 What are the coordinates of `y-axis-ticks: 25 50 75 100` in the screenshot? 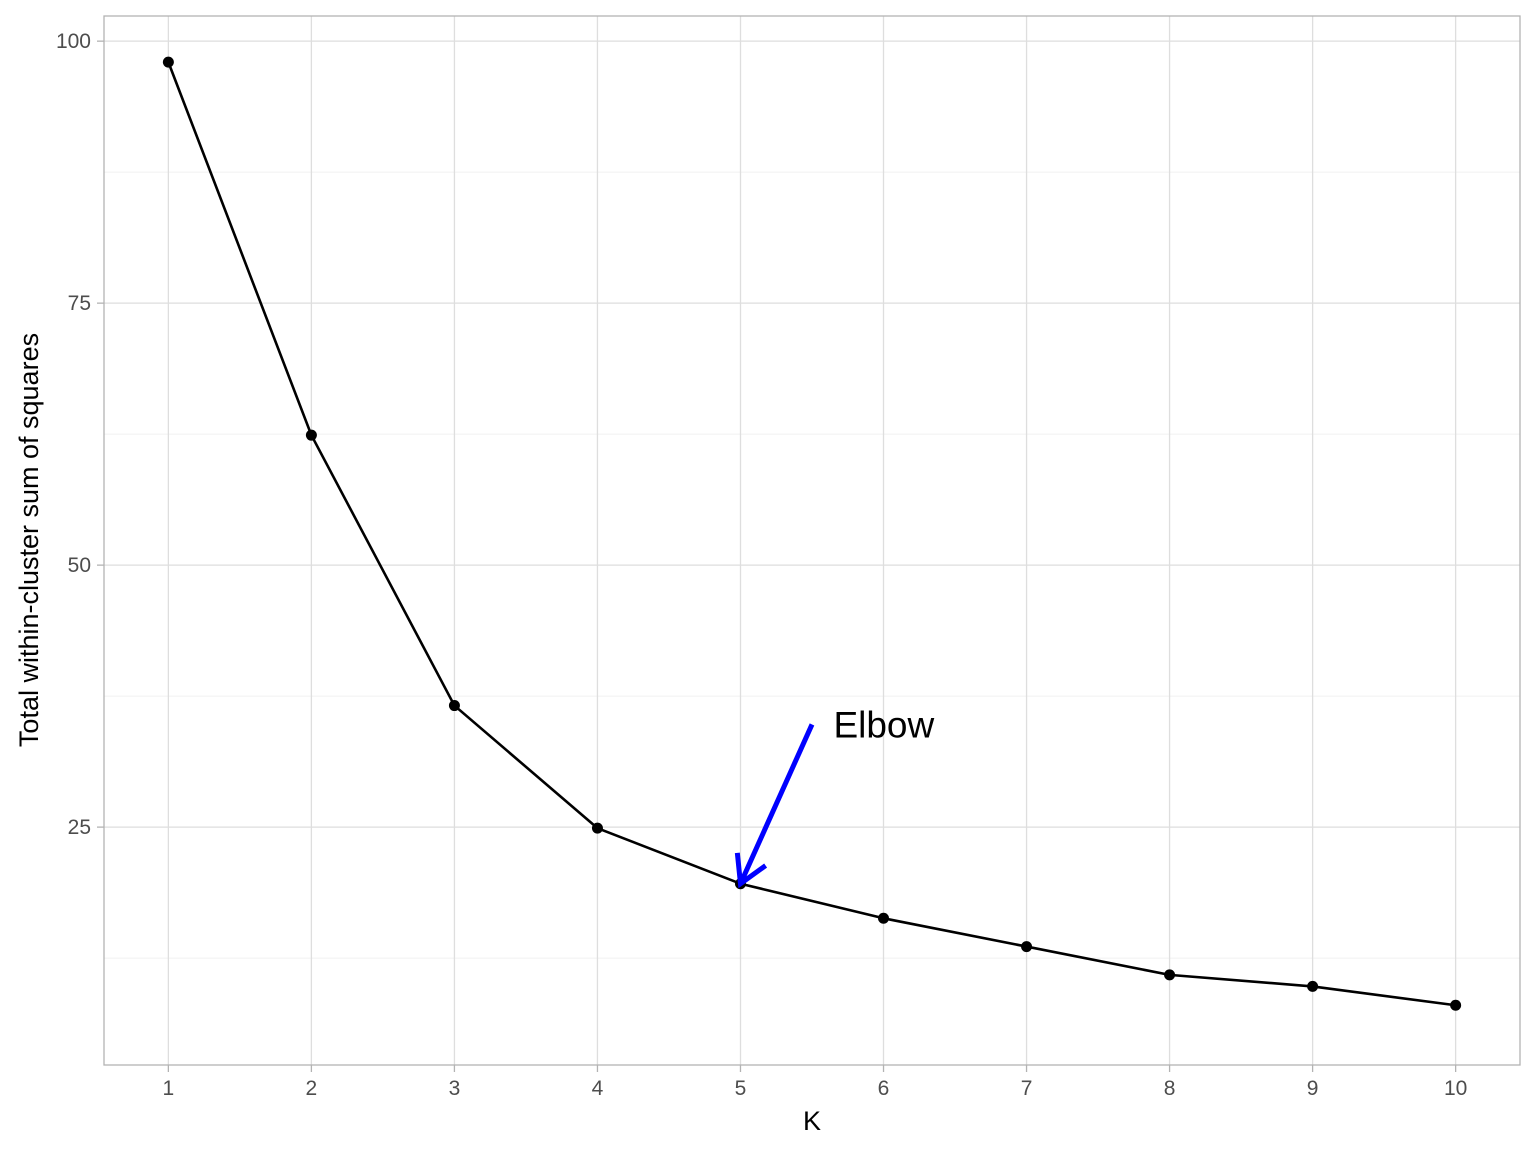 It's located at (80, 434).